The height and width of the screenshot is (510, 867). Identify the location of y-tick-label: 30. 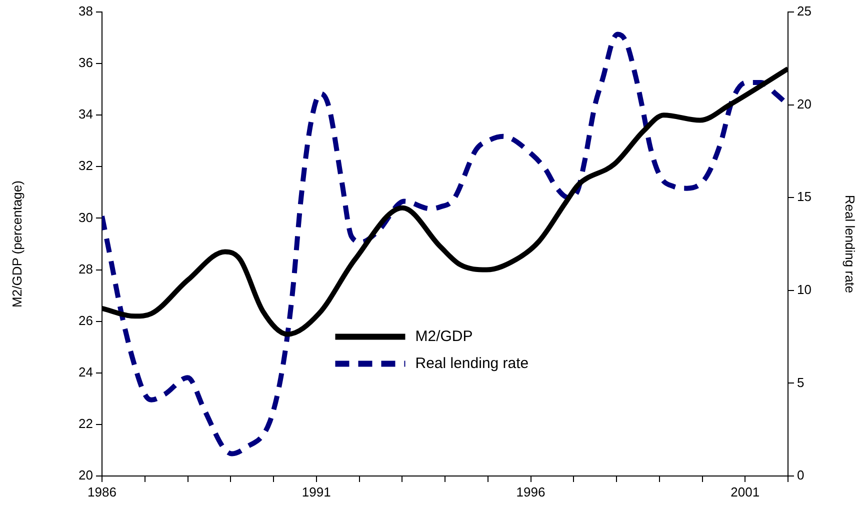
(85, 217).